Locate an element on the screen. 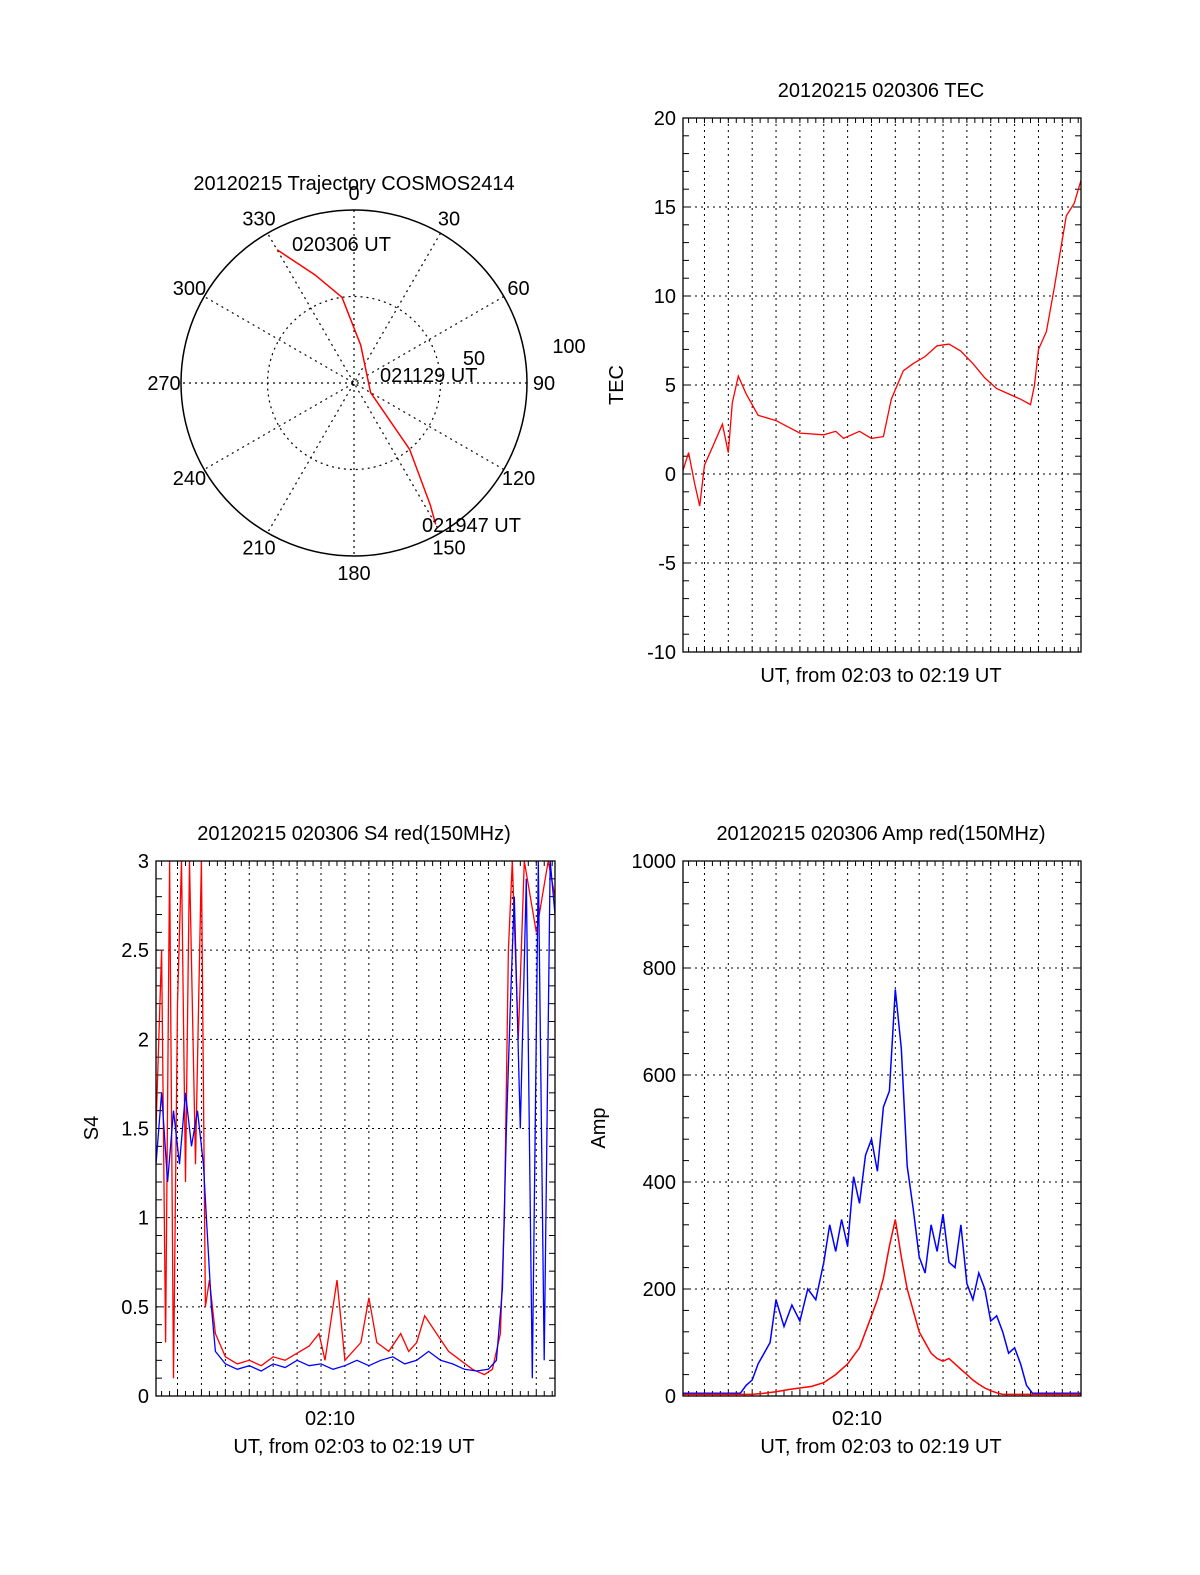  tec-ytick-label: -10 is located at coordinates (661, 653).